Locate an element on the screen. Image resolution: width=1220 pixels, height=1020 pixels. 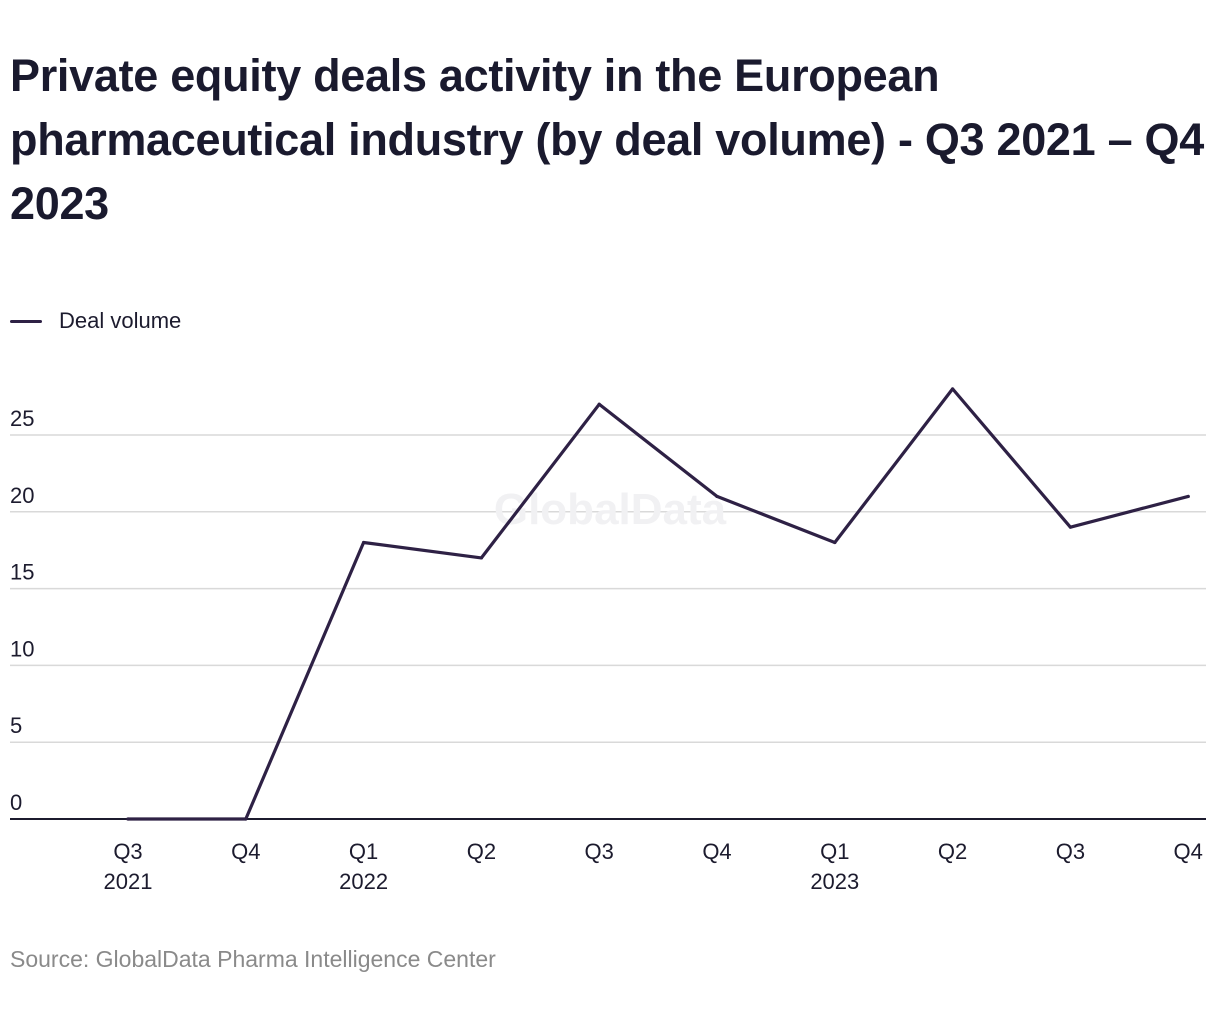
watermark: GlobalData is located at coordinates (610, 509).